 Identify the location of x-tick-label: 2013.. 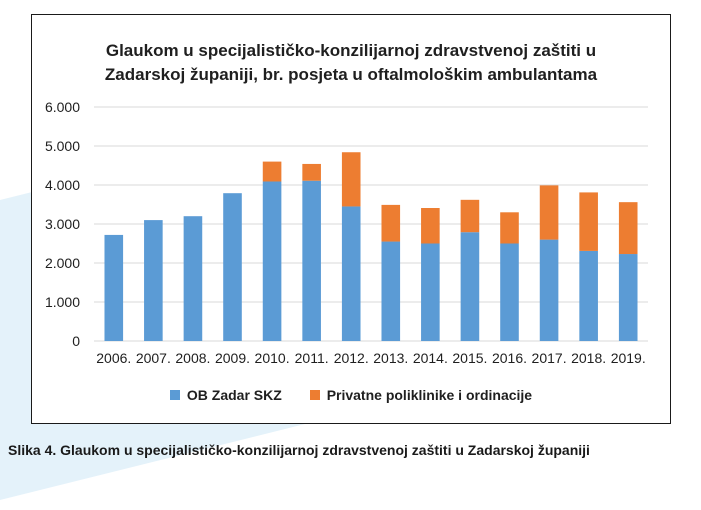
(390, 358).